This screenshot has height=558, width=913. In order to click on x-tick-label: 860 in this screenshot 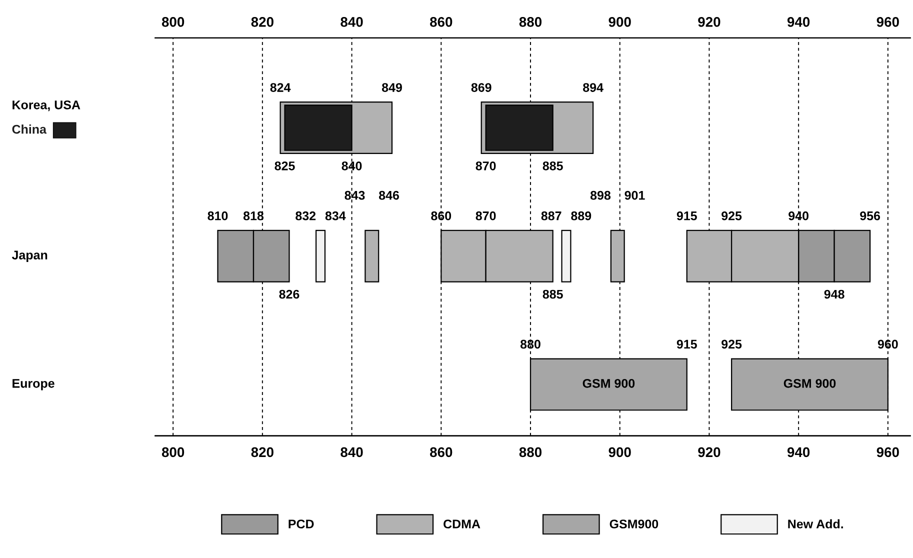, I will do `click(441, 452)`.